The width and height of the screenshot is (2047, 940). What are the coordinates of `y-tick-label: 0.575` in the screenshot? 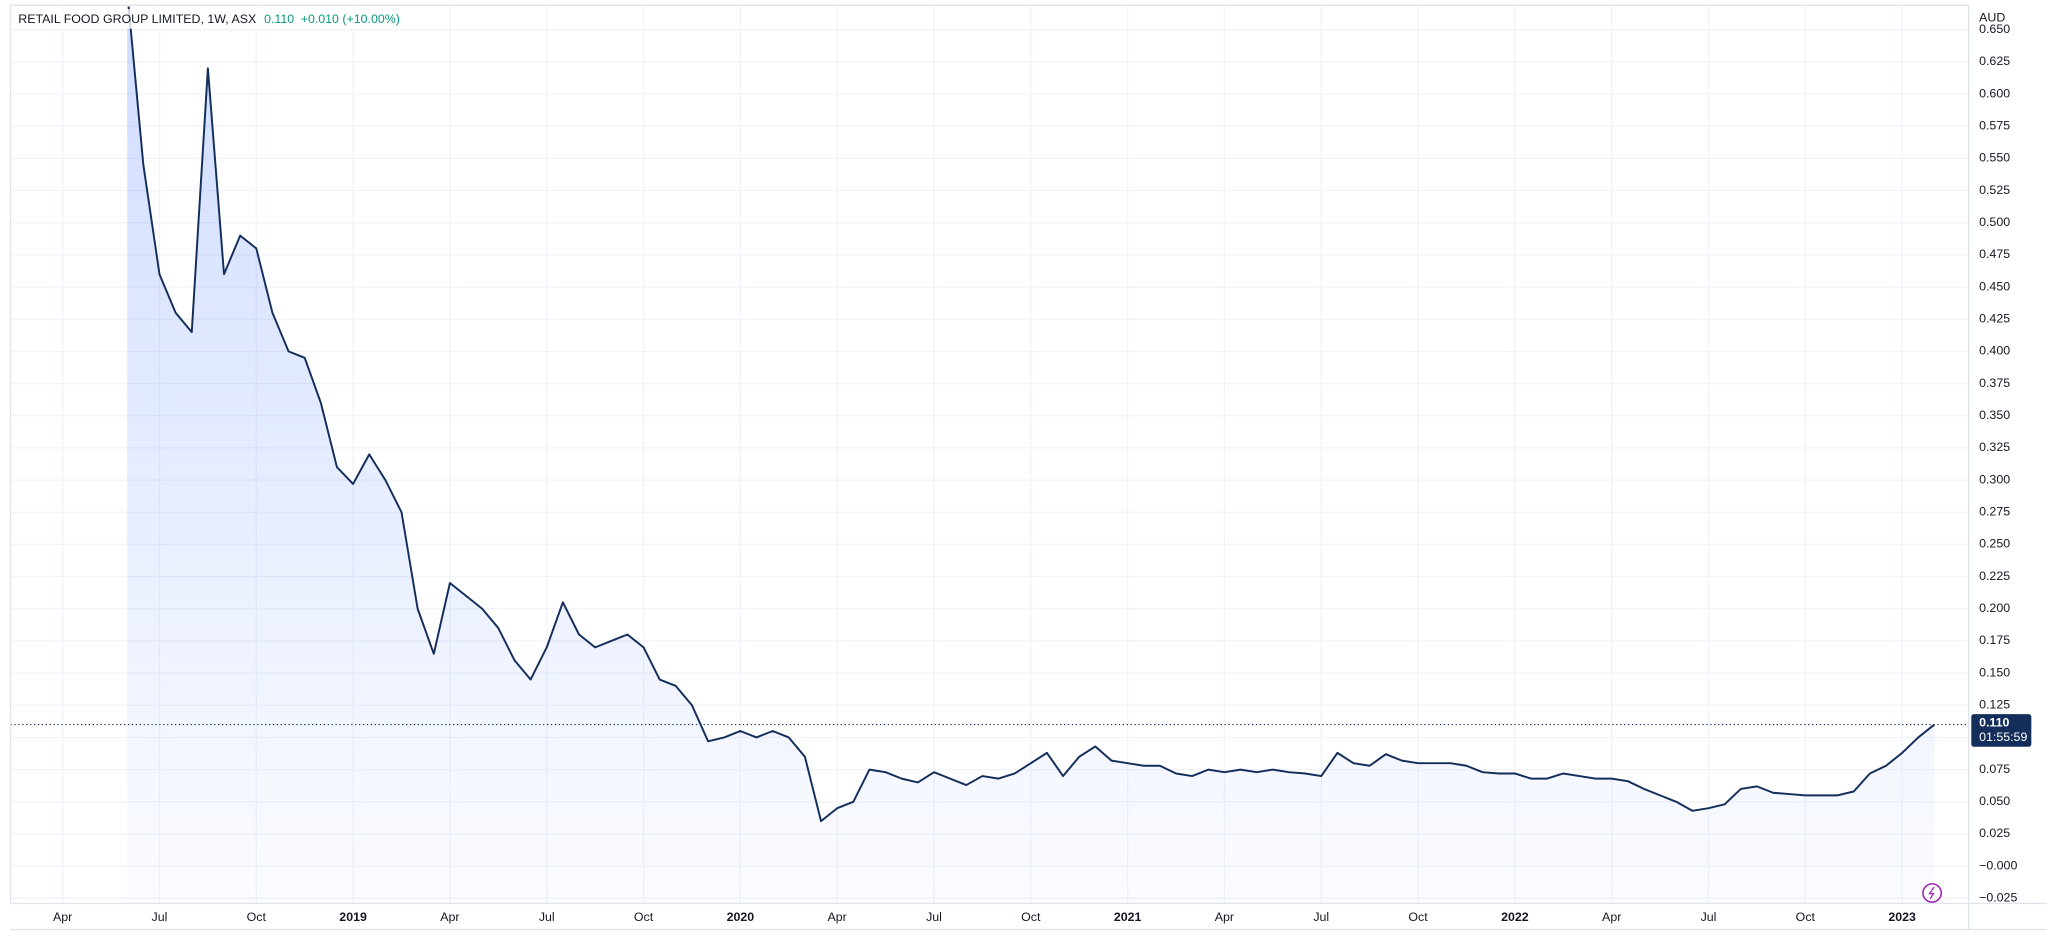 It's located at (1994, 125).